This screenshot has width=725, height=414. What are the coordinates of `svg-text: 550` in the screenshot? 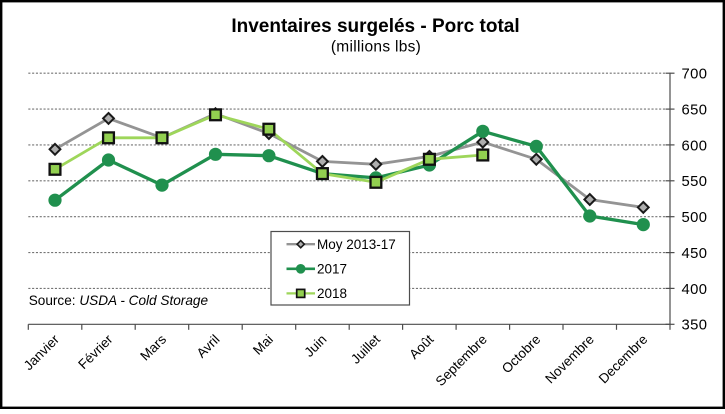 It's located at (695, 182).